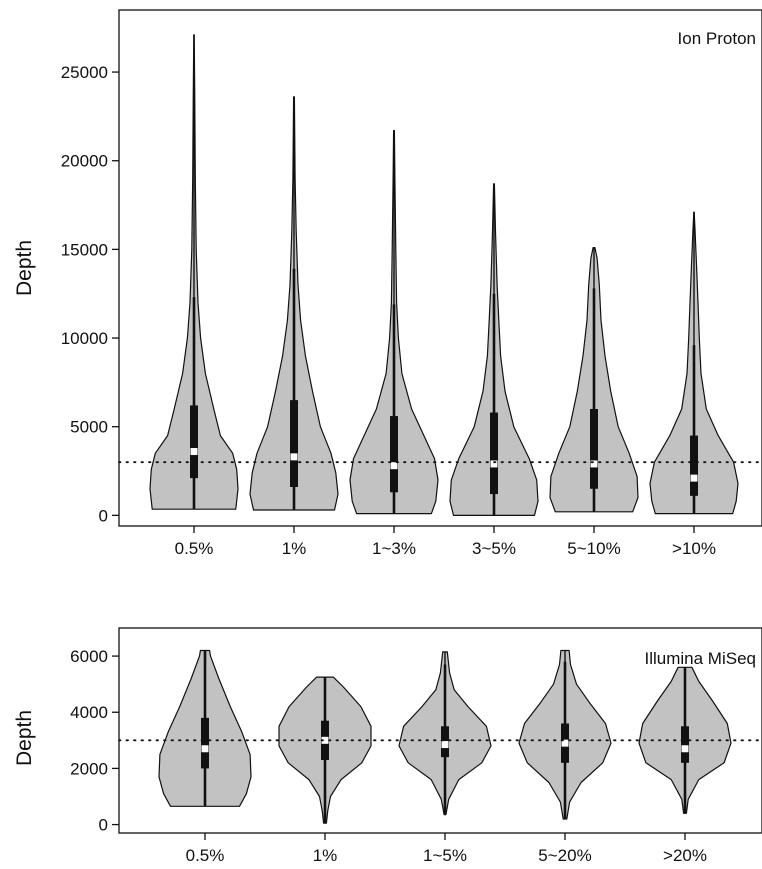 The image size is (762, 869). I want to click on x-tick-label: 5~20%, so click(564, 855).